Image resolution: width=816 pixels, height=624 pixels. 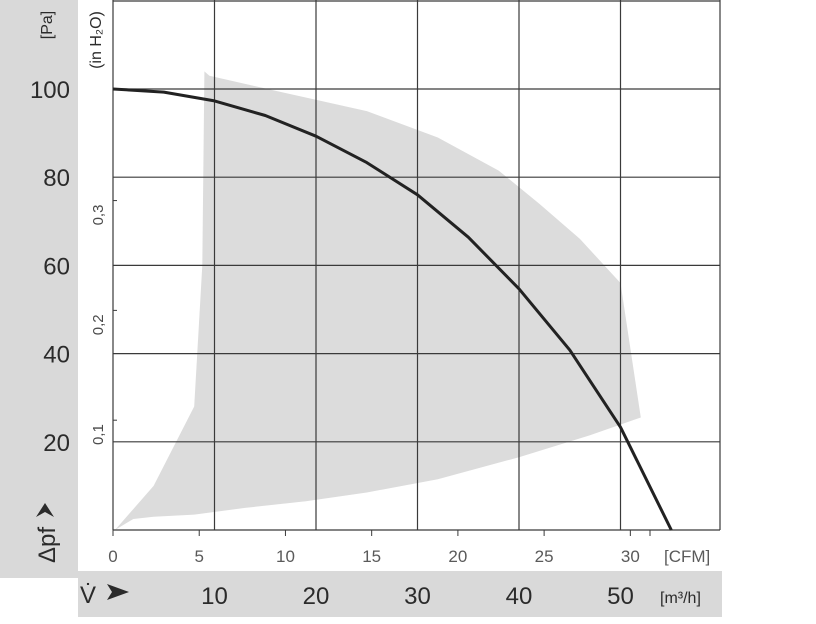 I want to click on x-tick-label-cfm: 5, so click(x=198, y=556).